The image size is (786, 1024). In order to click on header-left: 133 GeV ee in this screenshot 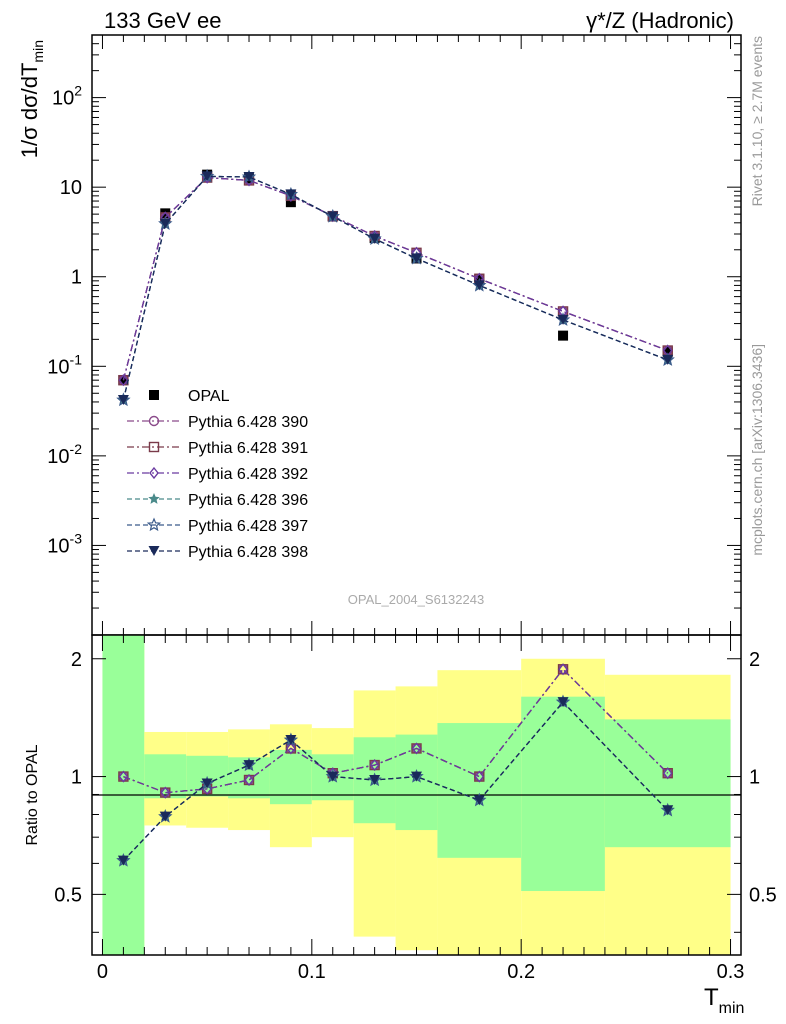, I will do `click(162, 20)`.